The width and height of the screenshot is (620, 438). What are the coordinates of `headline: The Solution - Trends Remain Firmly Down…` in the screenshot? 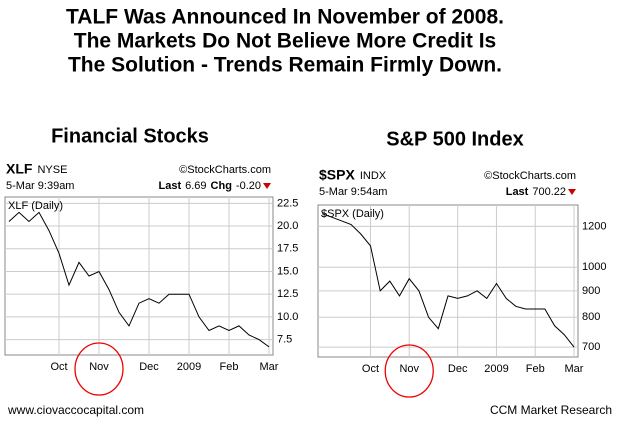 It's located at (285, 65).